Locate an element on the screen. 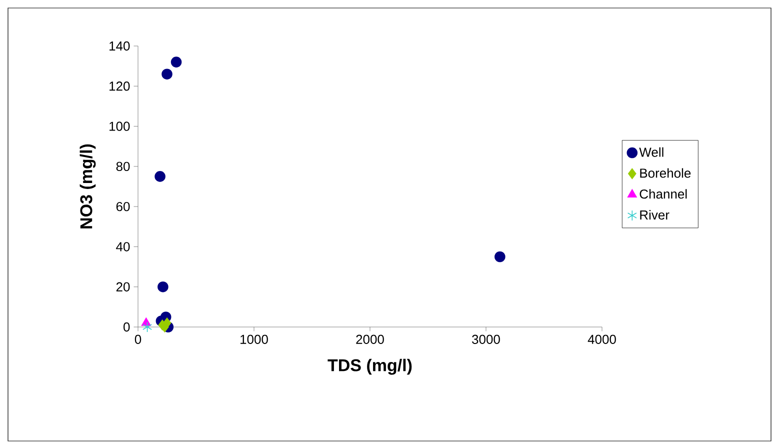  x-tick-label: 2000 is located at coordinates (370, 339).